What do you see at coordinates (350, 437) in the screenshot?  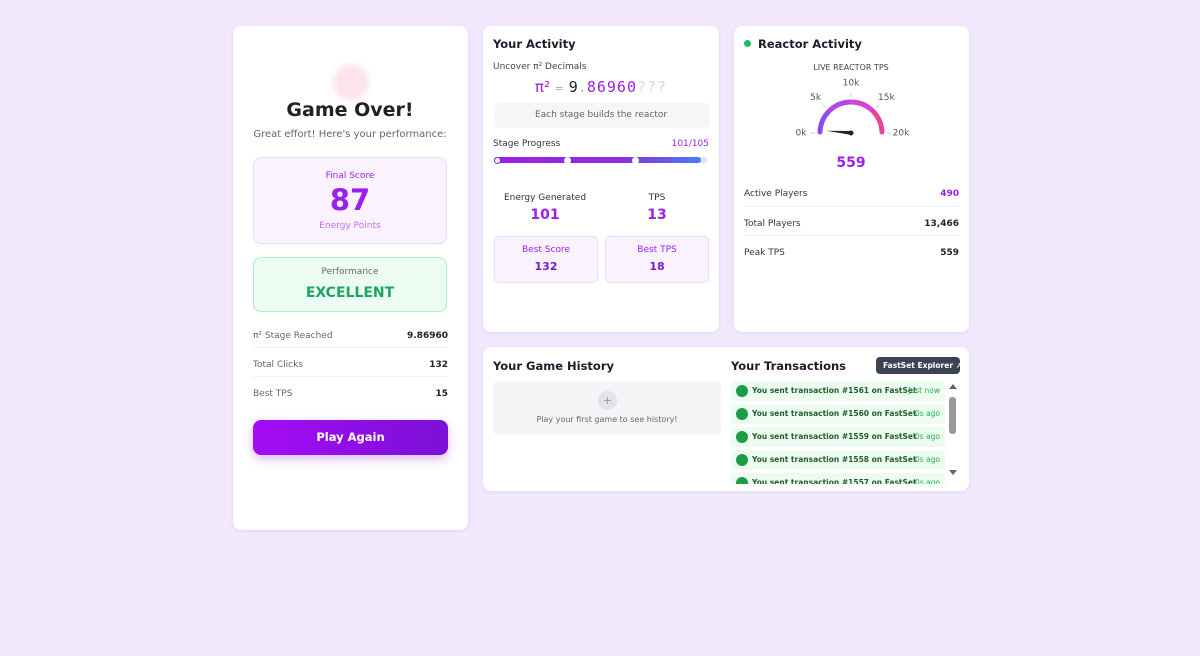 I see `play-again-button: Play Again` at bounding box center [350, 437].